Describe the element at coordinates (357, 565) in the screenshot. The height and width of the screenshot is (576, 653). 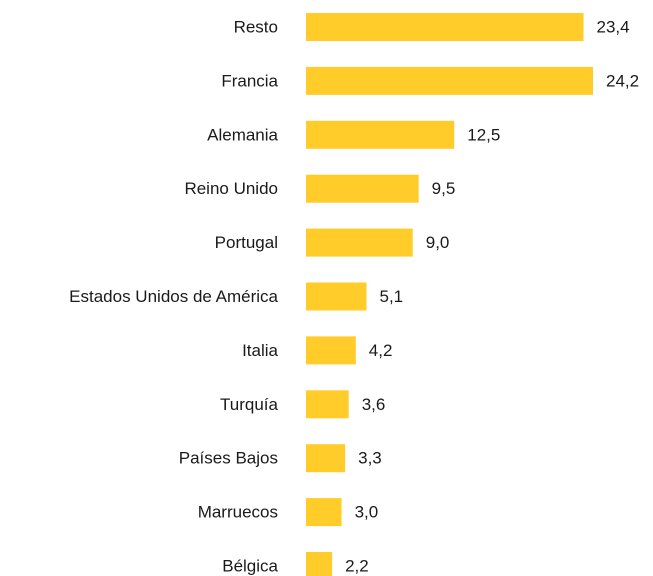
I see `value-label: 2,2` at that location.